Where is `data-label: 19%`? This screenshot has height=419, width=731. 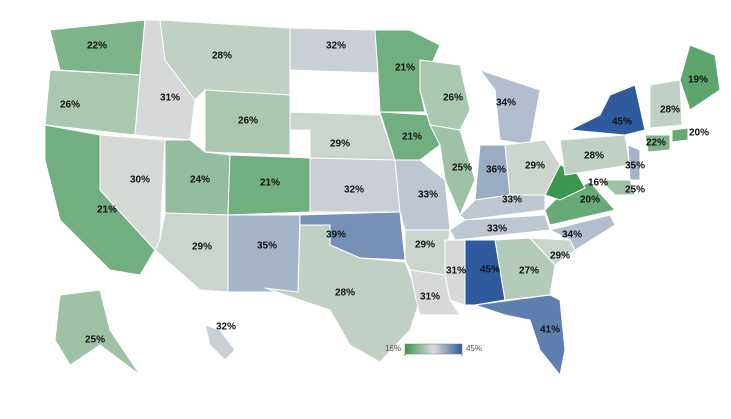
data-label: 19% is located at coordinates (698, 80).